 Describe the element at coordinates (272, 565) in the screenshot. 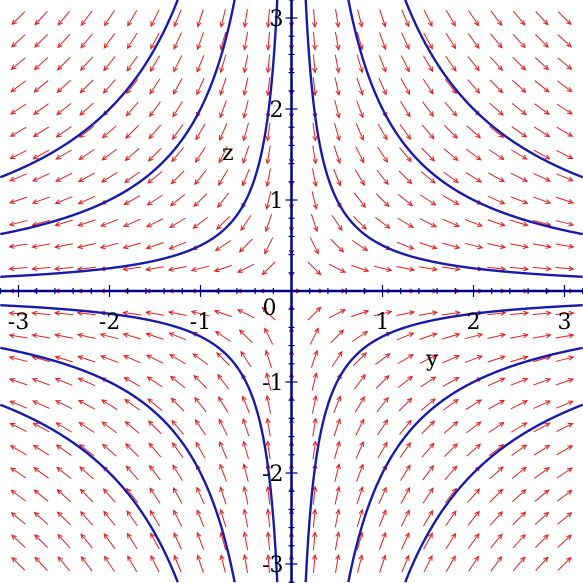

I see `y-tick-label: -3` at that location.